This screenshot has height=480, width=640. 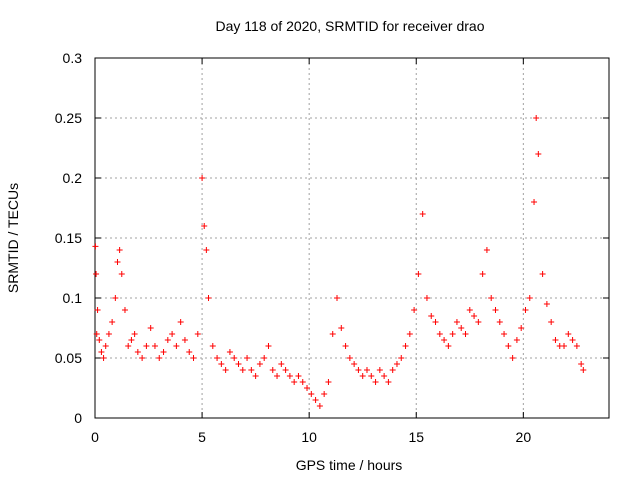 What do you see at coordinates (309, 437) in the screenshot?
I see `x-tick-label: 10` at bounding box center [309, 437].